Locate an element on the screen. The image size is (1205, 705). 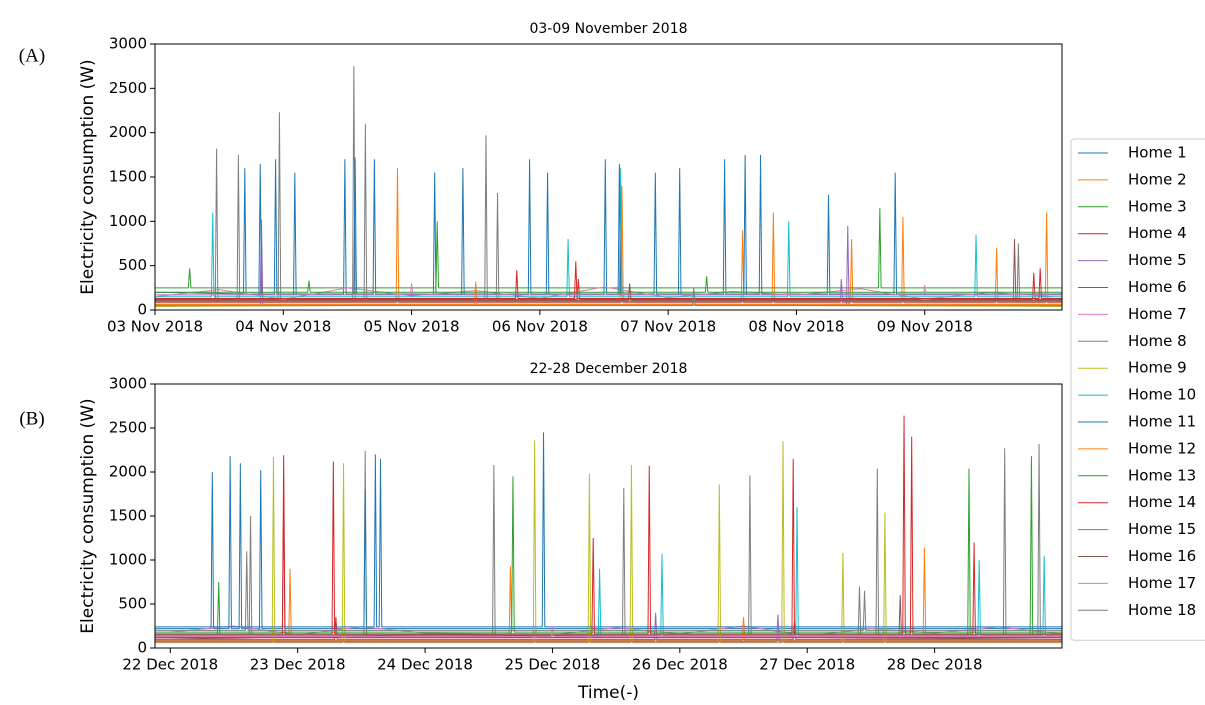
legend-label: Home 5 is located at coordinates (1157, 260).